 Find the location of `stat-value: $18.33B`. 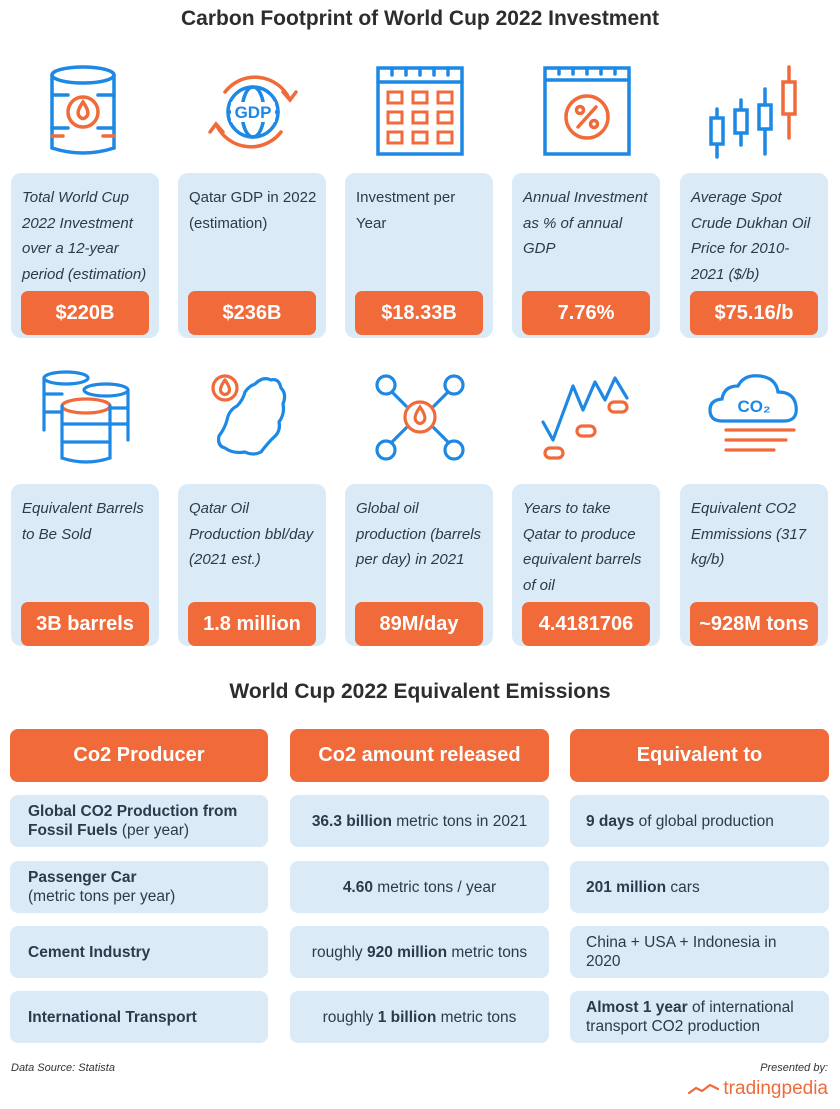

stat-value: $18.33B is located at coordinates (419, 313).